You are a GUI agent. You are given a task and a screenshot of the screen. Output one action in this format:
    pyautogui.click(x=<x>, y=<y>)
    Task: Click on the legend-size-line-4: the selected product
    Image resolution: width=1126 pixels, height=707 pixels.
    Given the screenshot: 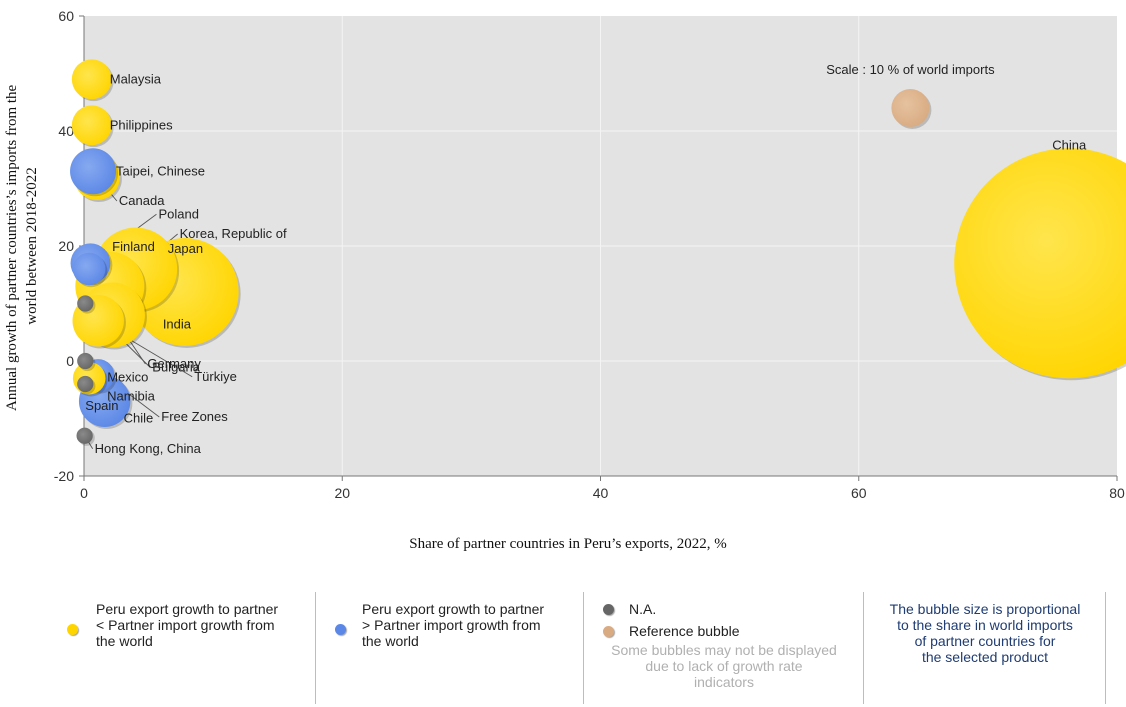 What is the action you would take?
    pyautogui.click(x=985, y=657)
    